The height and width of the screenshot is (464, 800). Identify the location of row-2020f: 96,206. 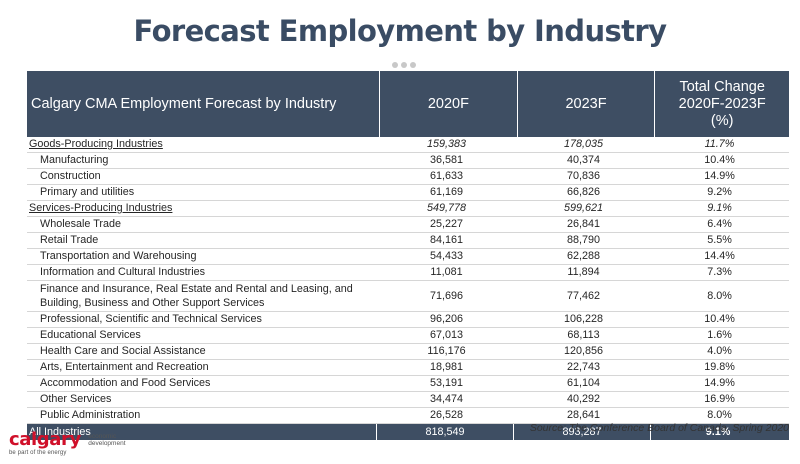
(446, 319).